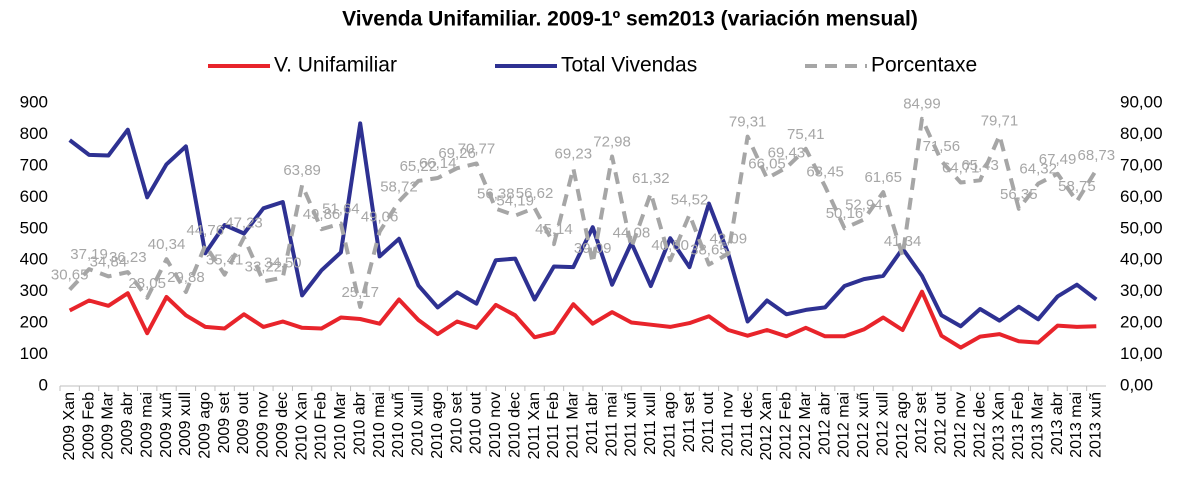 The width and height of the screenshot is (1191, 492). I want to click on data-label: 61,32, so click(651, 178).